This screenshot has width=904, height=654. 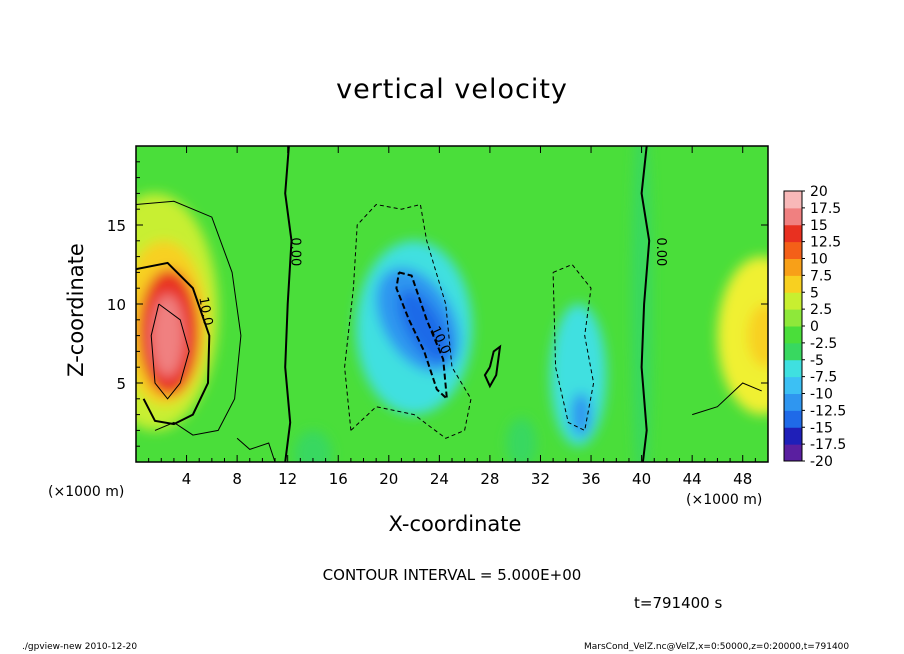 What do you see at coordinates (819, 226) in the screenshot?
I see `colorbar-label-14: 15` at bounding box center [819, 226].